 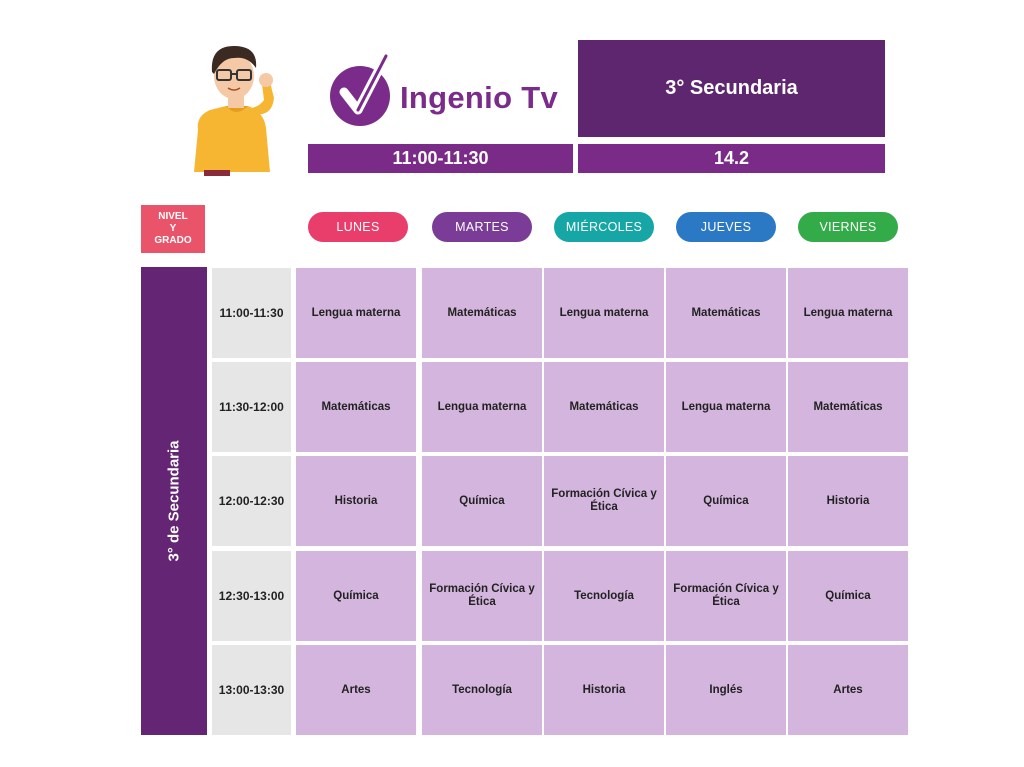 I want to click on level-grade-badge: NIVEL Y GRADO, so click(x=173, y=229).